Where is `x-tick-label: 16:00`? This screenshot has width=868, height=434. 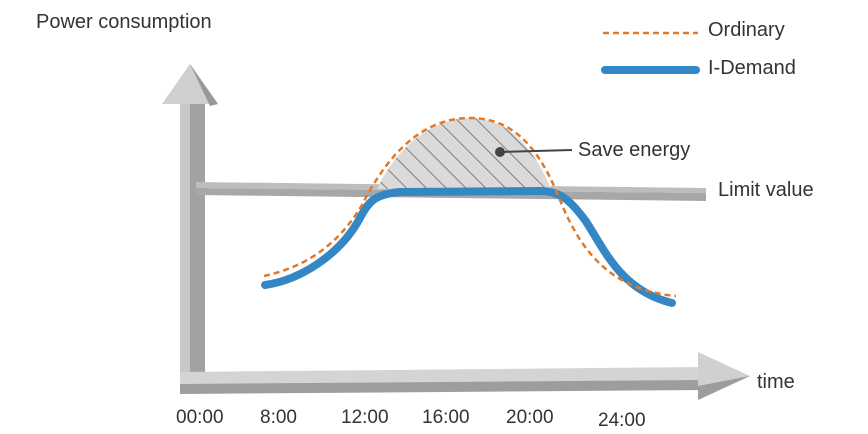 x-tick-label: 16:00 is located at coordinates (446, 417).